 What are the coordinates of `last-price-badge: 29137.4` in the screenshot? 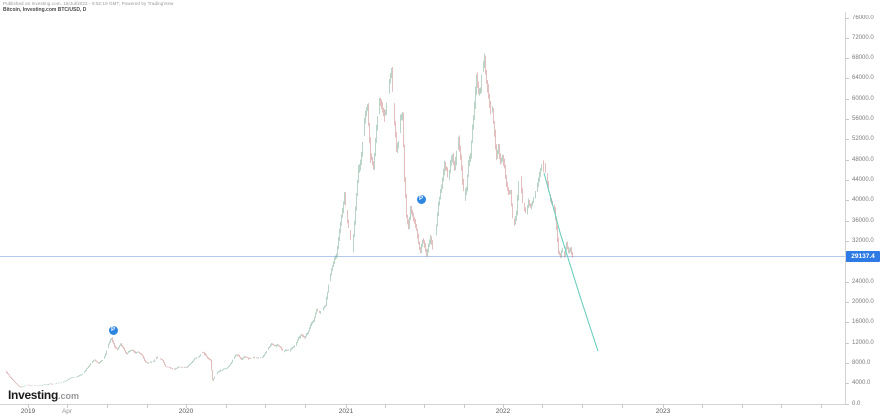 It's located at (863, 256).